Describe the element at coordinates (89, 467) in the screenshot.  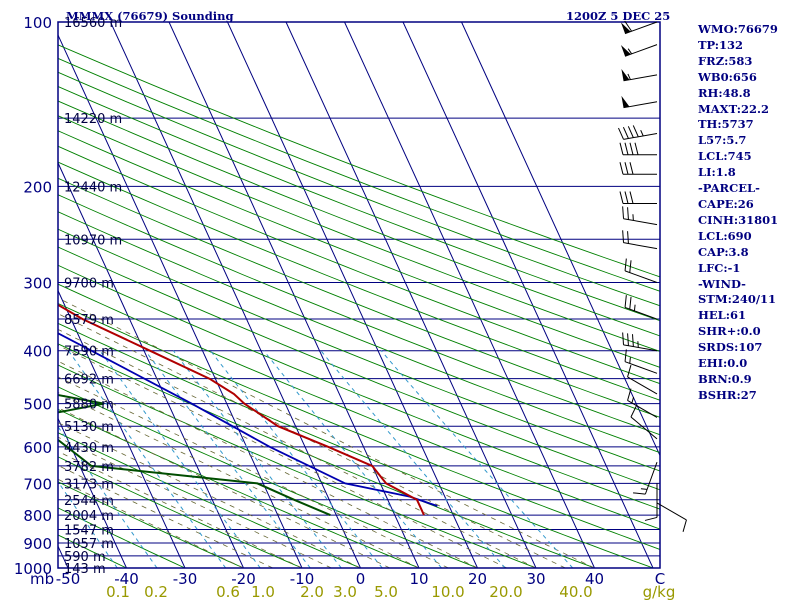
I see `height-label: 3782 m` at that location.